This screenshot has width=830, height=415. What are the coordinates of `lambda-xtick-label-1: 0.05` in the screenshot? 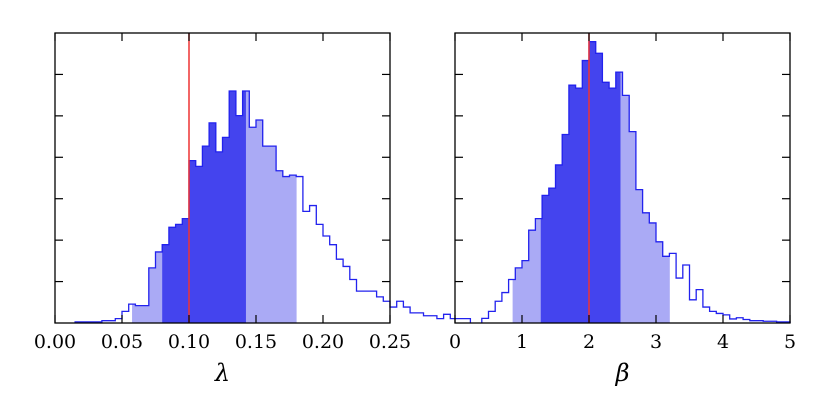 It's located at (122, 342).